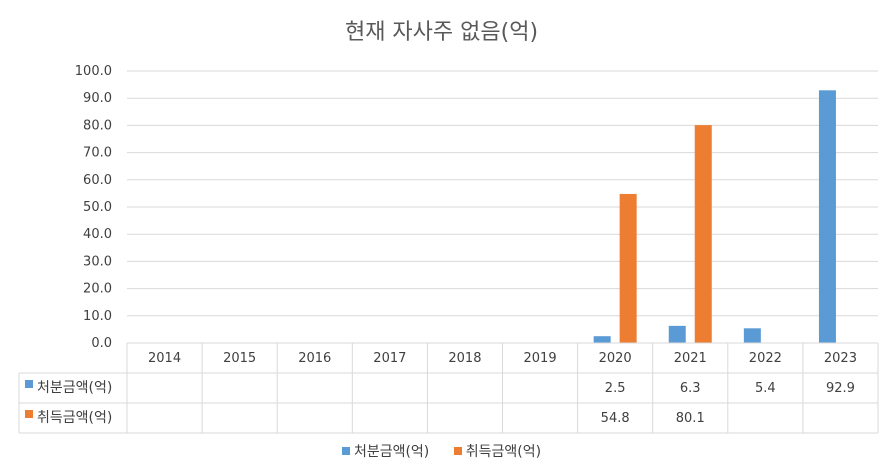 This screenshot has width=883, height=469. I want to click on bar-disposal-2022, so click(752, 335).